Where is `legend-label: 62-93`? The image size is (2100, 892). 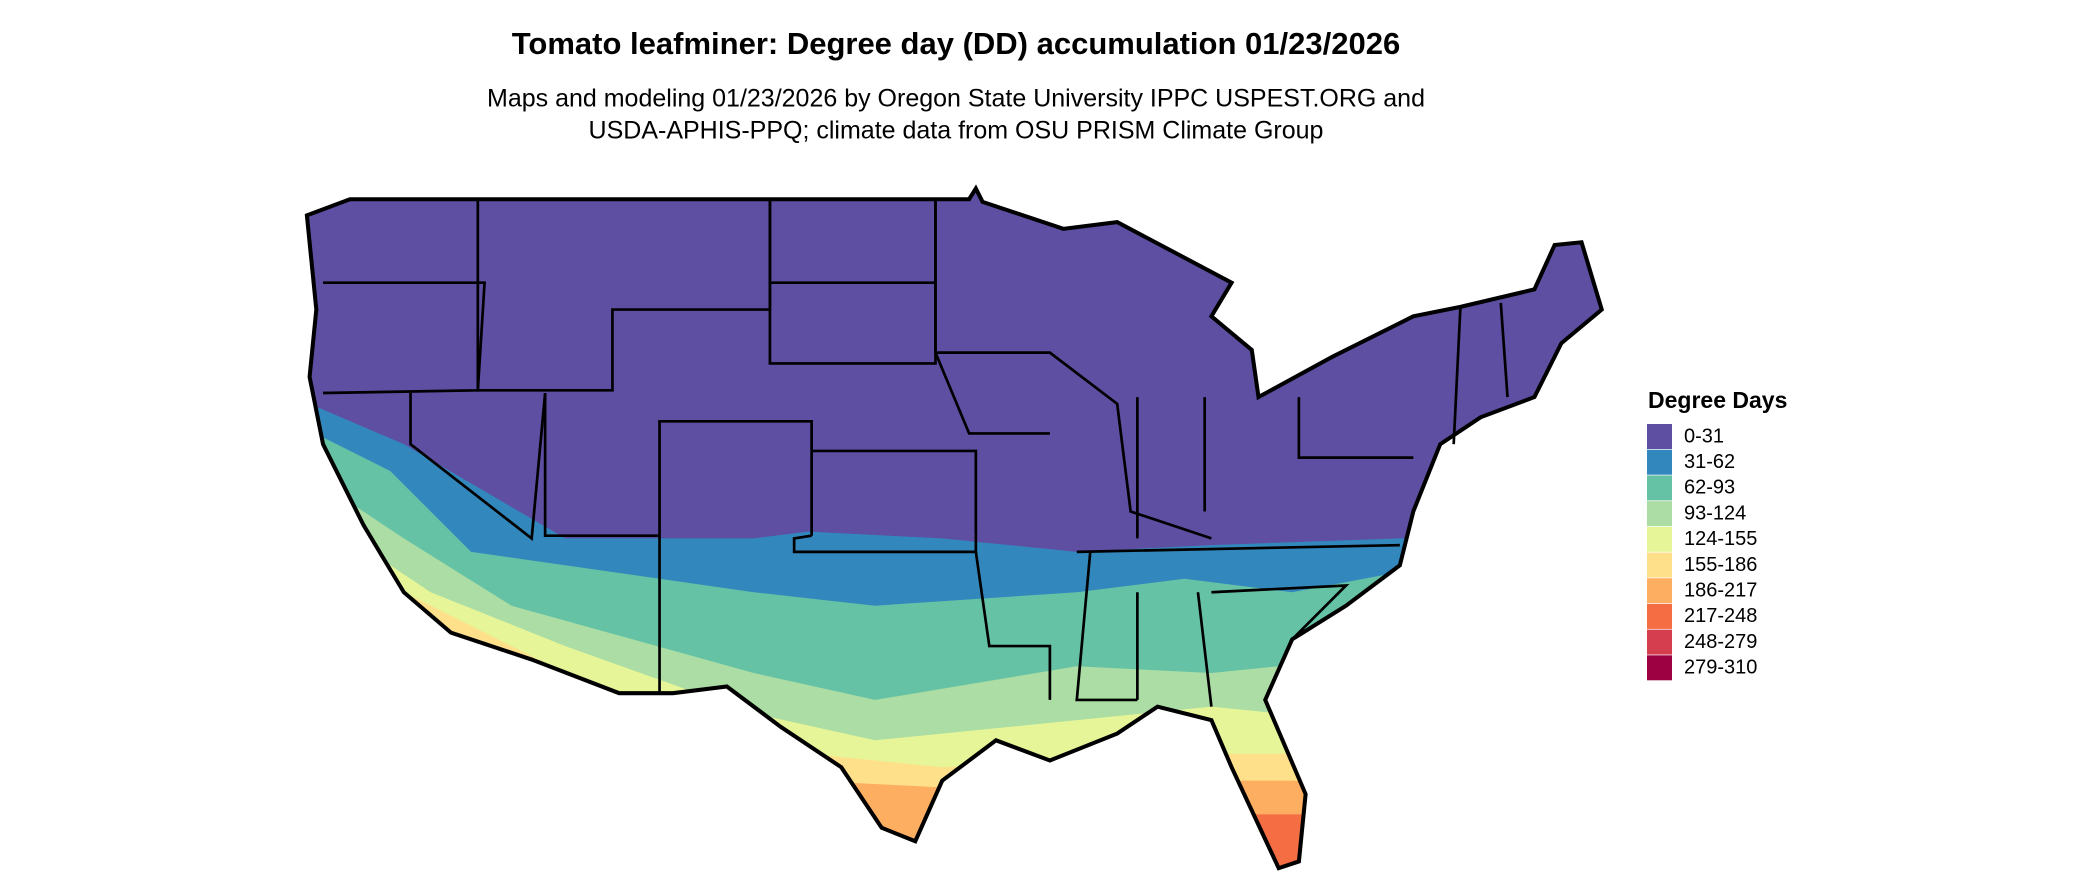 legend-label: 62-93 is located at coordinates (1709, 488).